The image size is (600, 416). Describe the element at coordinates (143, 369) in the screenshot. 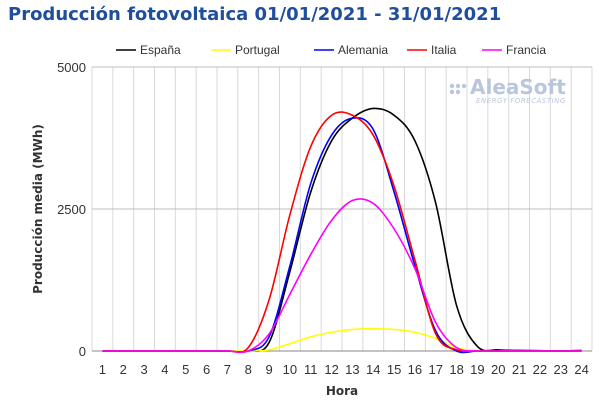

I see `x-tick-label: 3` at that location.